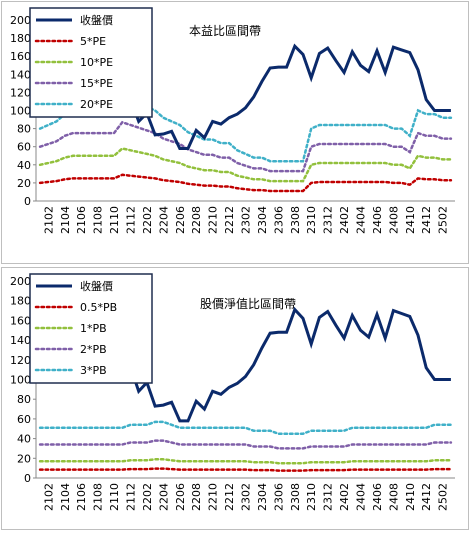  What do you see at coordinates (93, 328) in the screenshot?
I see `legend-label: 1*PB` at bounding box center [93, 328].